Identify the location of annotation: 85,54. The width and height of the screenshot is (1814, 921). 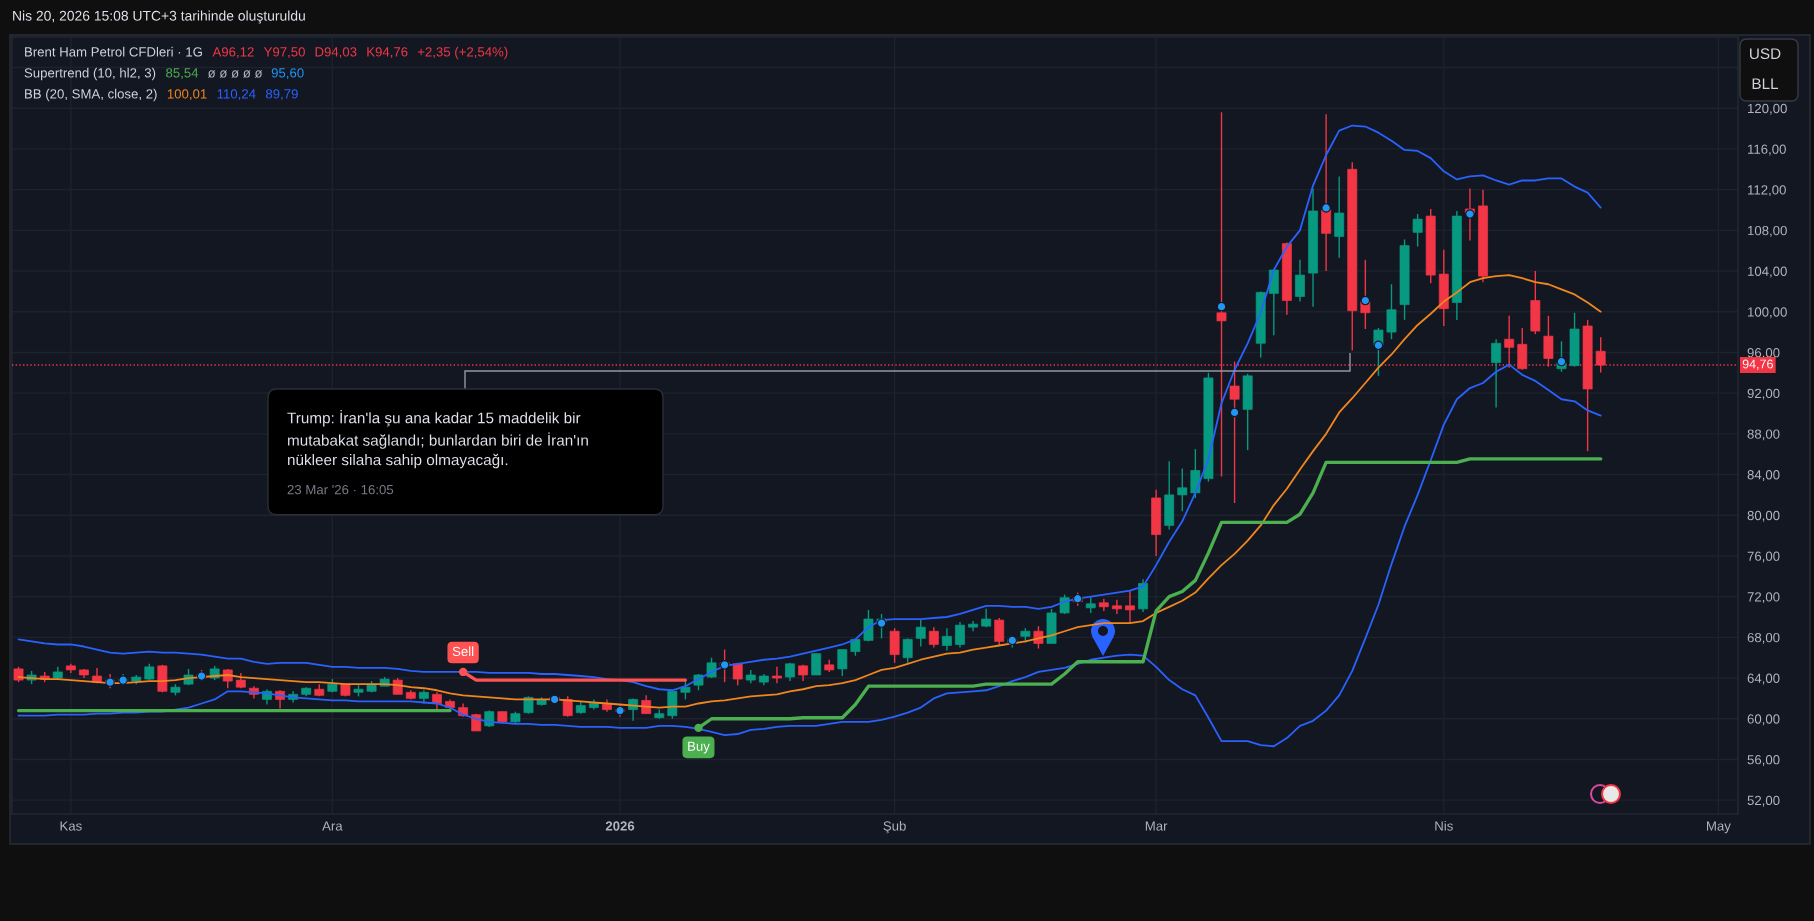
(182, 74).